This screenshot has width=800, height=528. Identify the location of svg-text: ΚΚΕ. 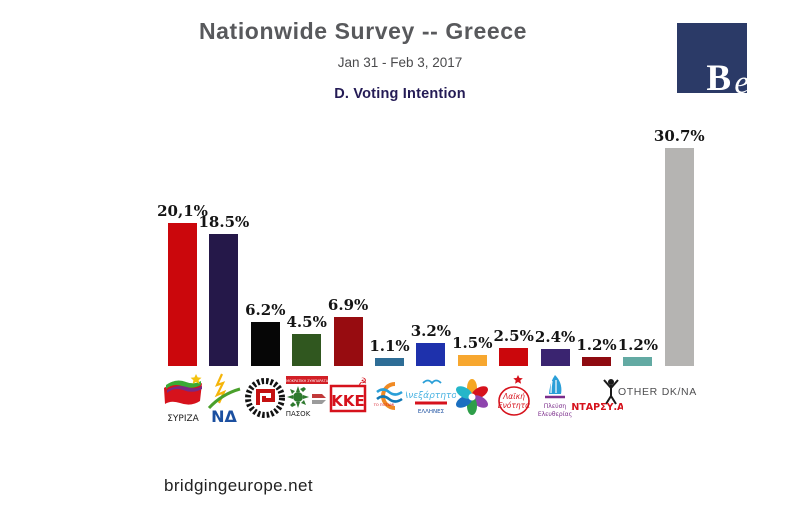
(348, 401).